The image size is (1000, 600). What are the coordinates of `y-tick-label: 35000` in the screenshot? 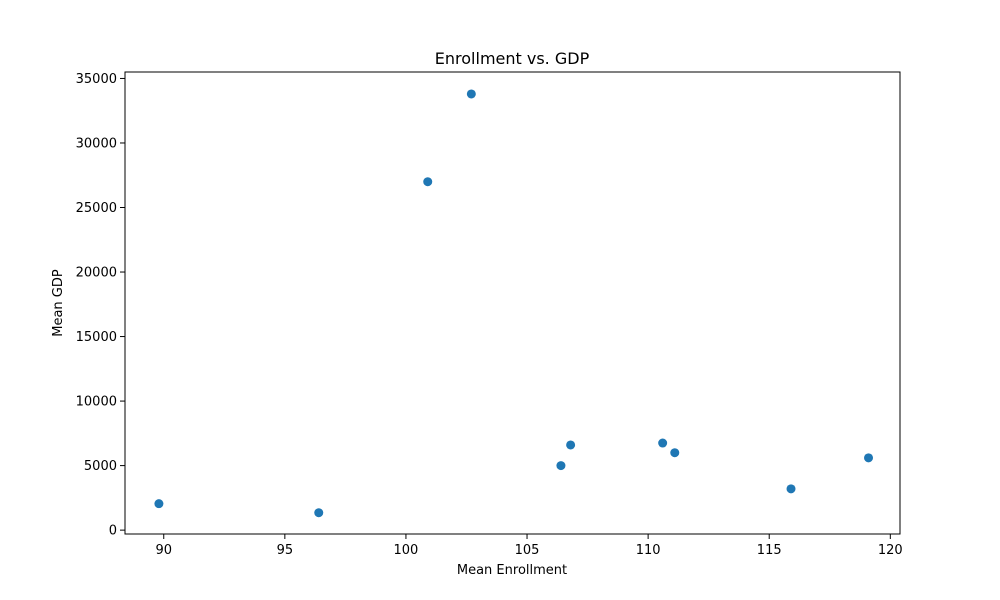 It's located at (96, 79).